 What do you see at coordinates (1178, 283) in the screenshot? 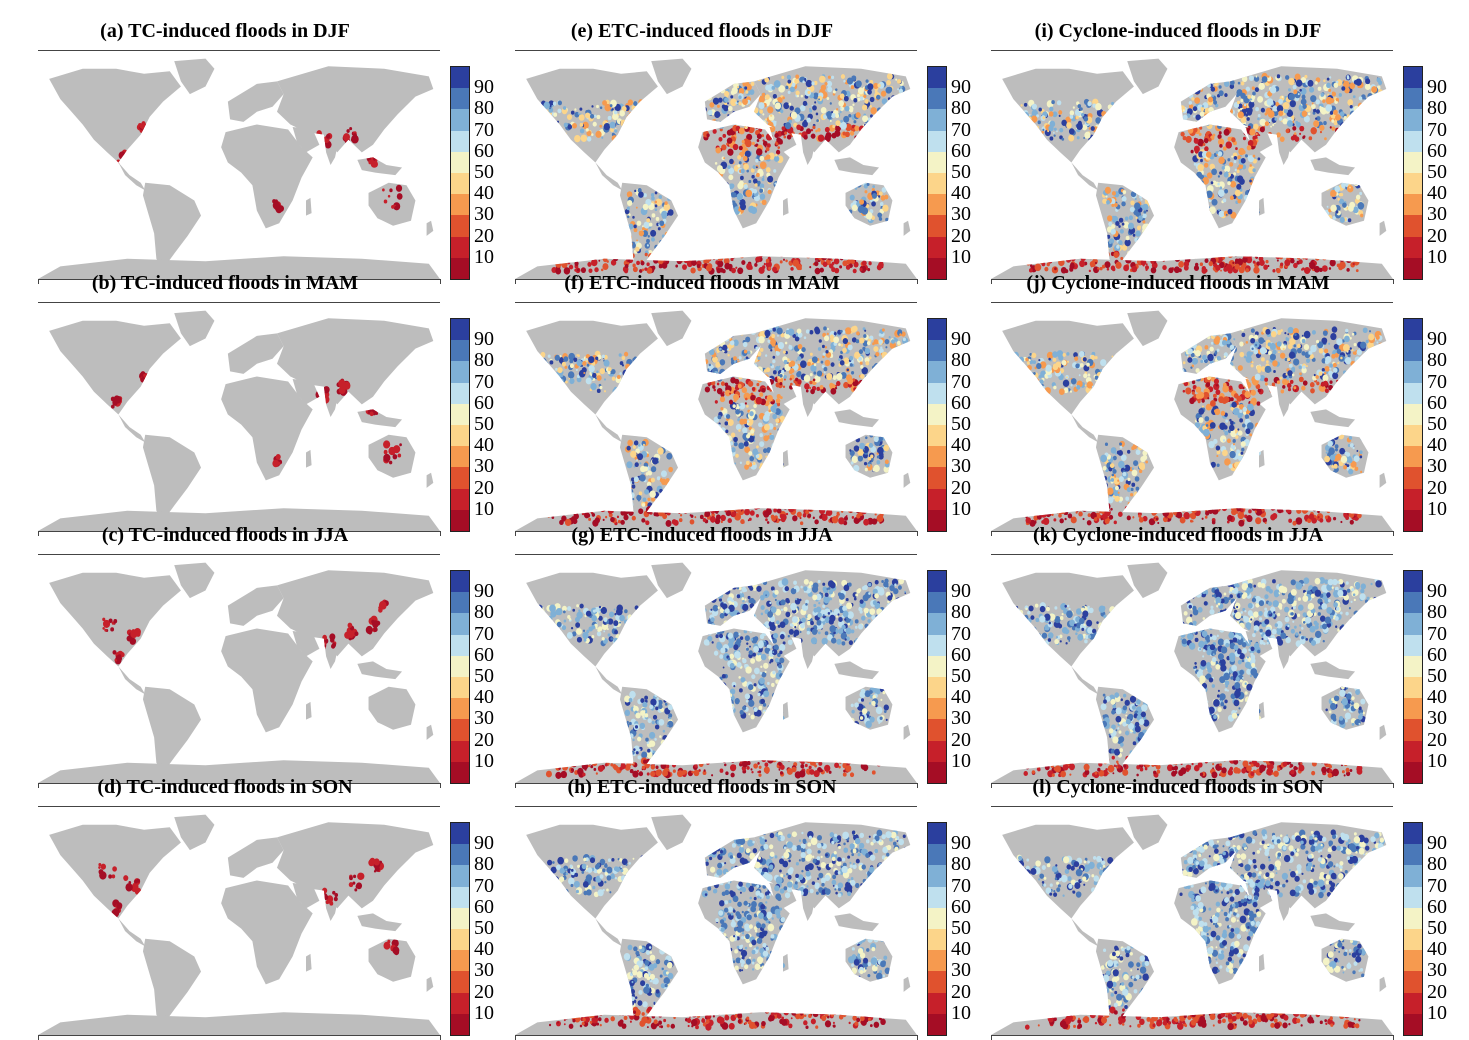
I see `panel-title: (j) Cyclone-induced floods in MAM` at bounding box center [1178, 283].